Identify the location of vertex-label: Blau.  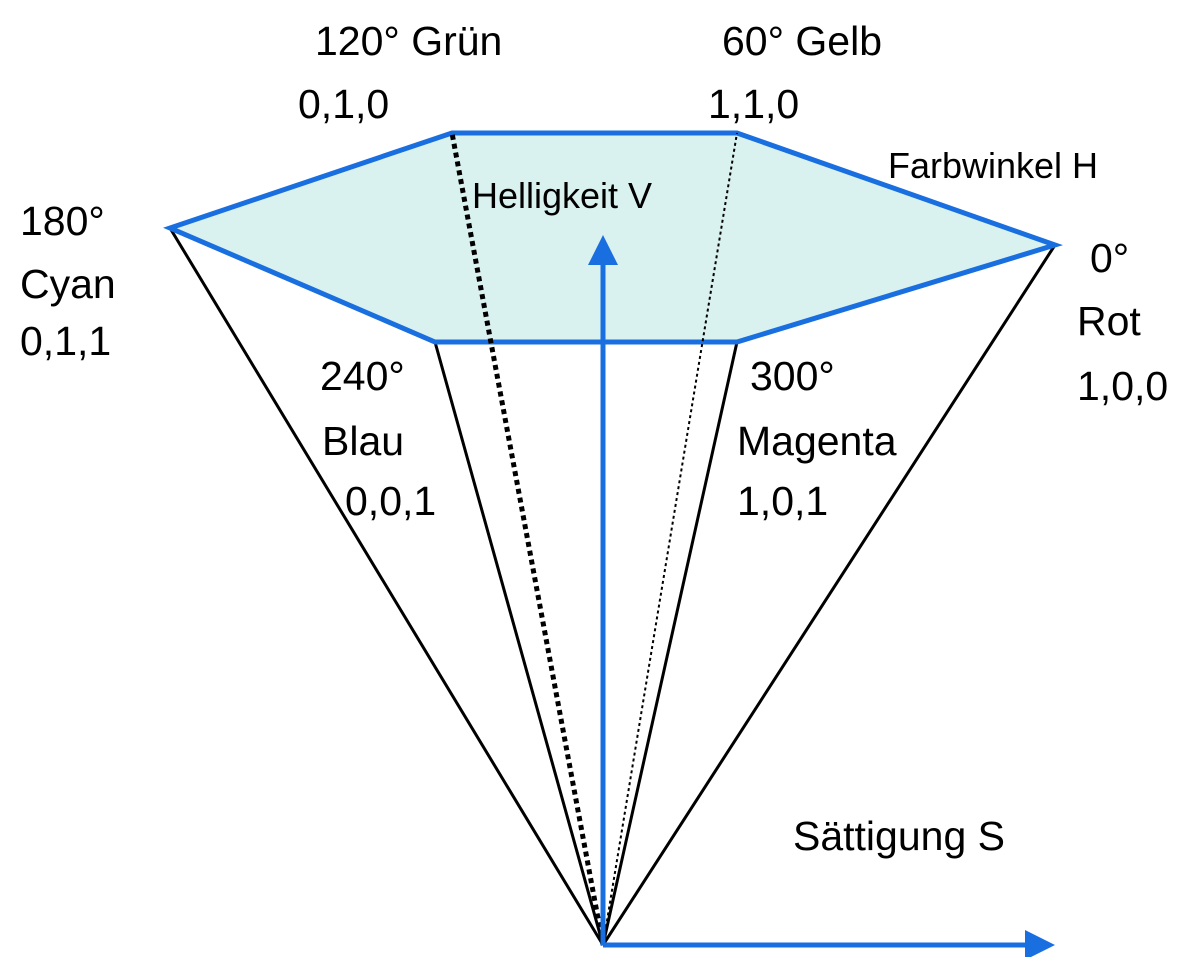
(363, 441).